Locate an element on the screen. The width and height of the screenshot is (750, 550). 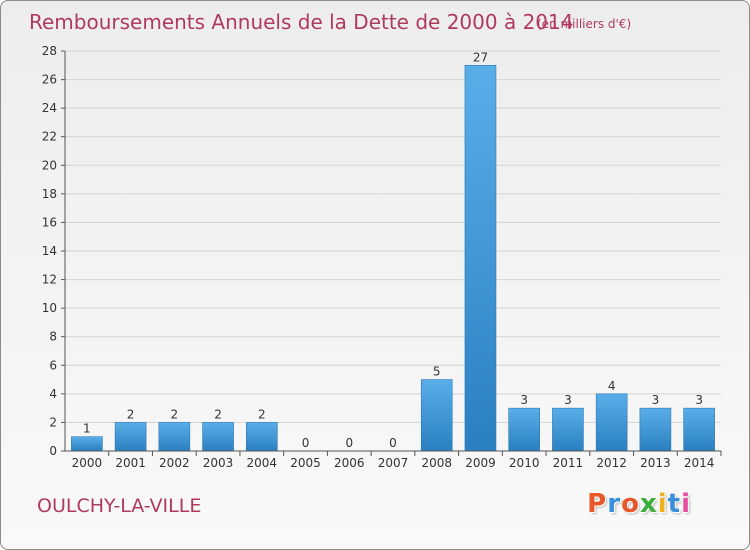
bar-2003 is located at coordinates (218, 437).